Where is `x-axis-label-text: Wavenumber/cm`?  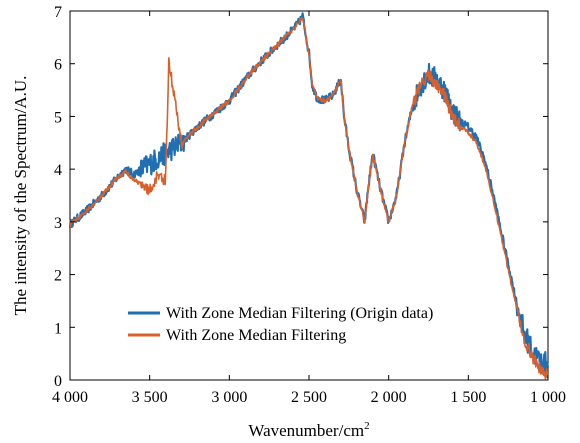 x-axis-label-text: Wavenumber/cm is located at coordinates (306, 430).